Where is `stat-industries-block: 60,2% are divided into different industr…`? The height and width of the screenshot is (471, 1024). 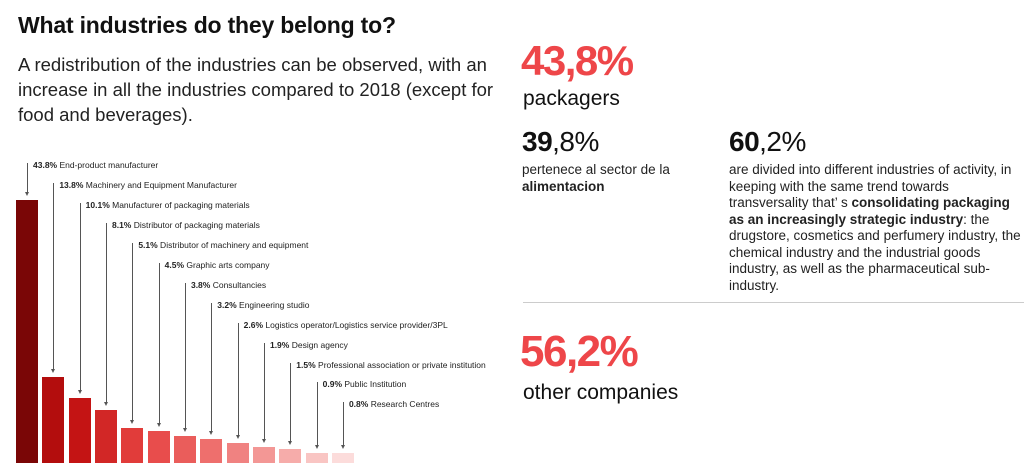
stat-industries-block: 60,2% are divided into different industr… is located at coordinates (875, 211).